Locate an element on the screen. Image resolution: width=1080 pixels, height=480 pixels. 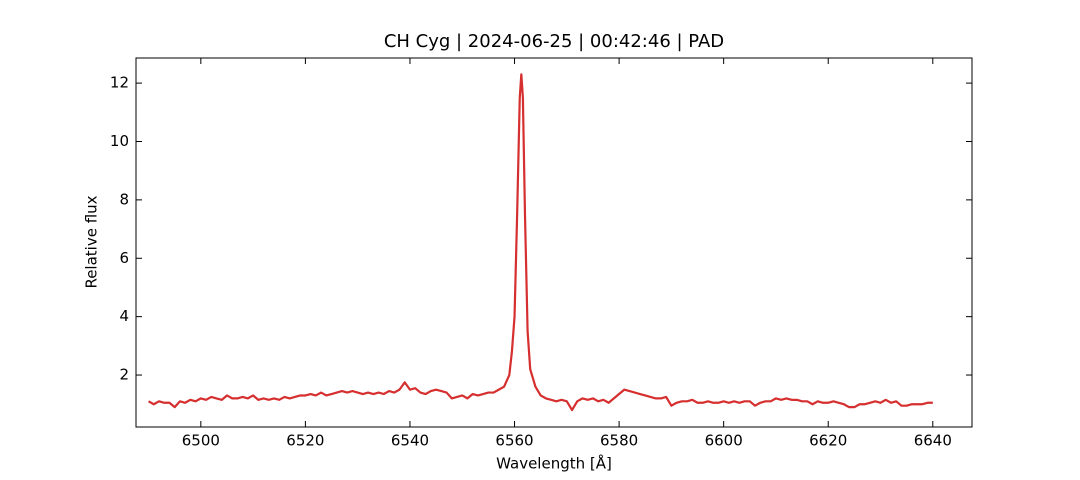
y-axis-label: Relative flux is located at coordinates (92, 241).